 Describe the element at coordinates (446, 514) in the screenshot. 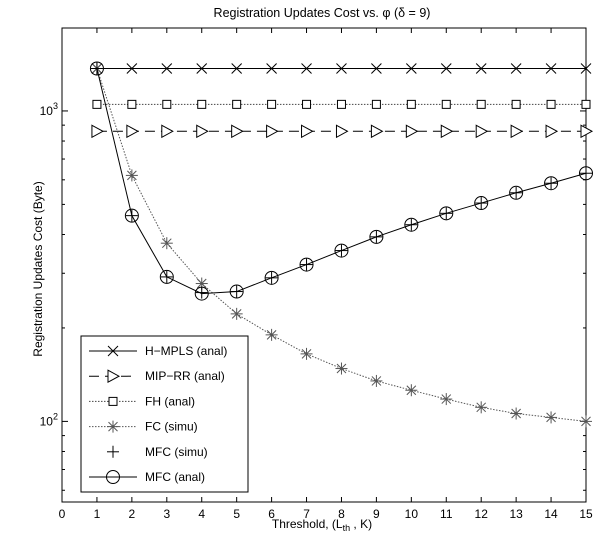

I see `x-tick-label: 11` at that location.